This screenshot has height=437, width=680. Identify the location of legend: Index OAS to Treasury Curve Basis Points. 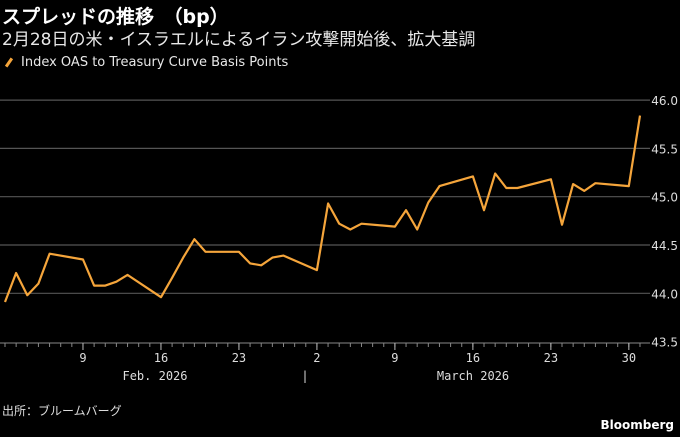
(146, 62).